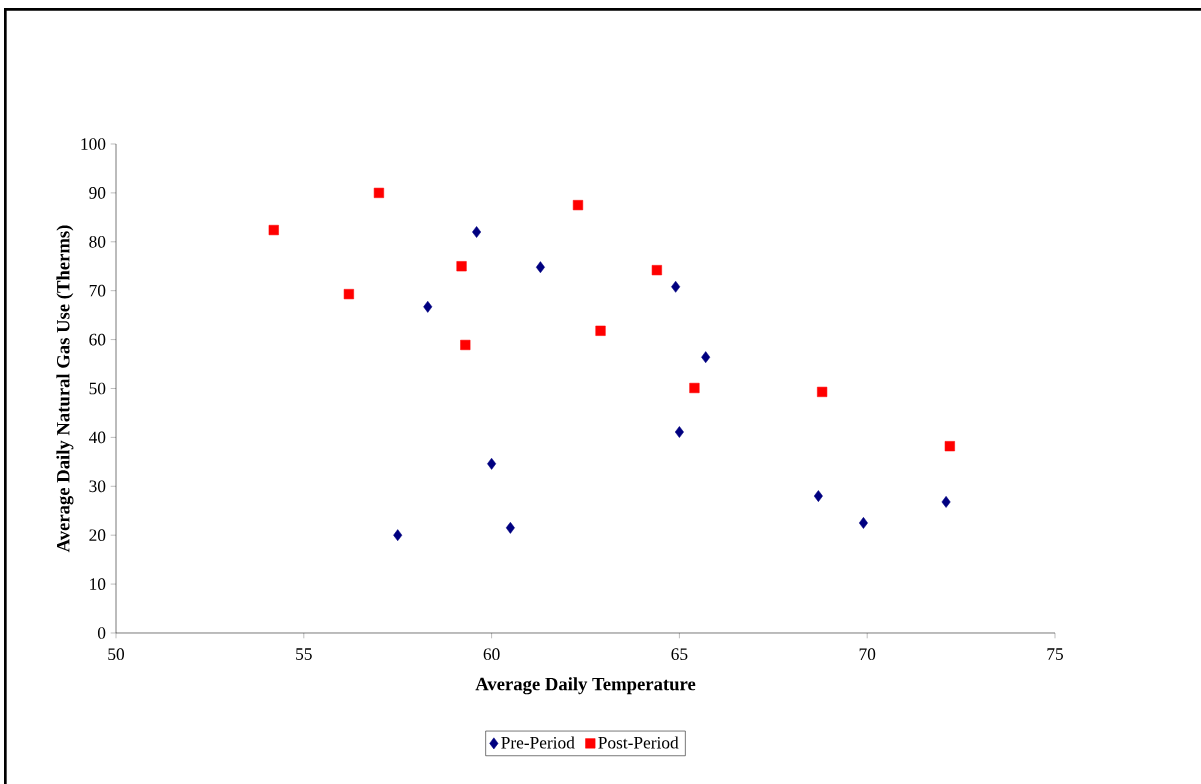 The width and height of the screenshot is (1201, 784). Describe the element at coordinates (97, 486) in the screenshot. I see `y-tick-label: 30` at that location.